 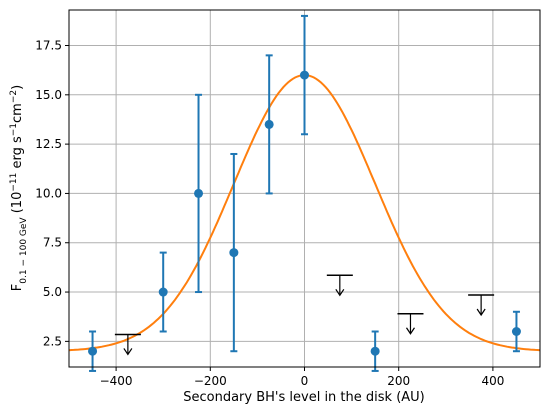 I want to click on x-tick-label: −200, so click(x=210, y=381).